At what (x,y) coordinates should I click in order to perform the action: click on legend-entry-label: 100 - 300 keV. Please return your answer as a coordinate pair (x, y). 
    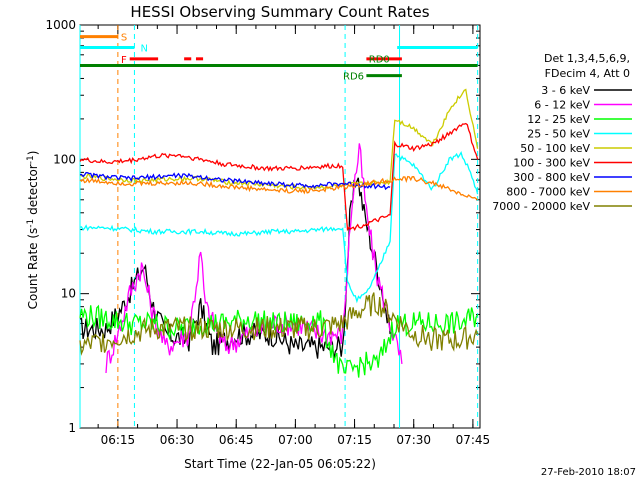
    Looking at the image, I should click on (551, 163).